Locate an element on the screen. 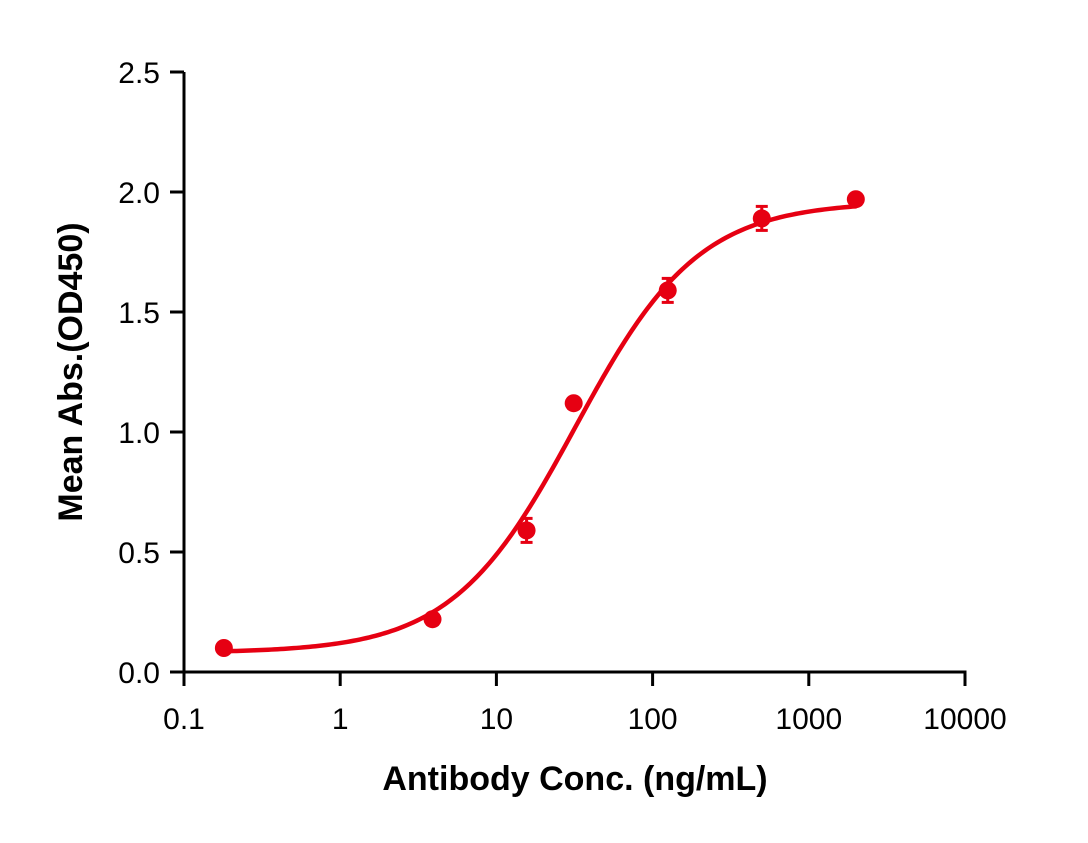 The image size is (1088, 843). y-tick-label: 1.0 is located at coordinates (139, 433).